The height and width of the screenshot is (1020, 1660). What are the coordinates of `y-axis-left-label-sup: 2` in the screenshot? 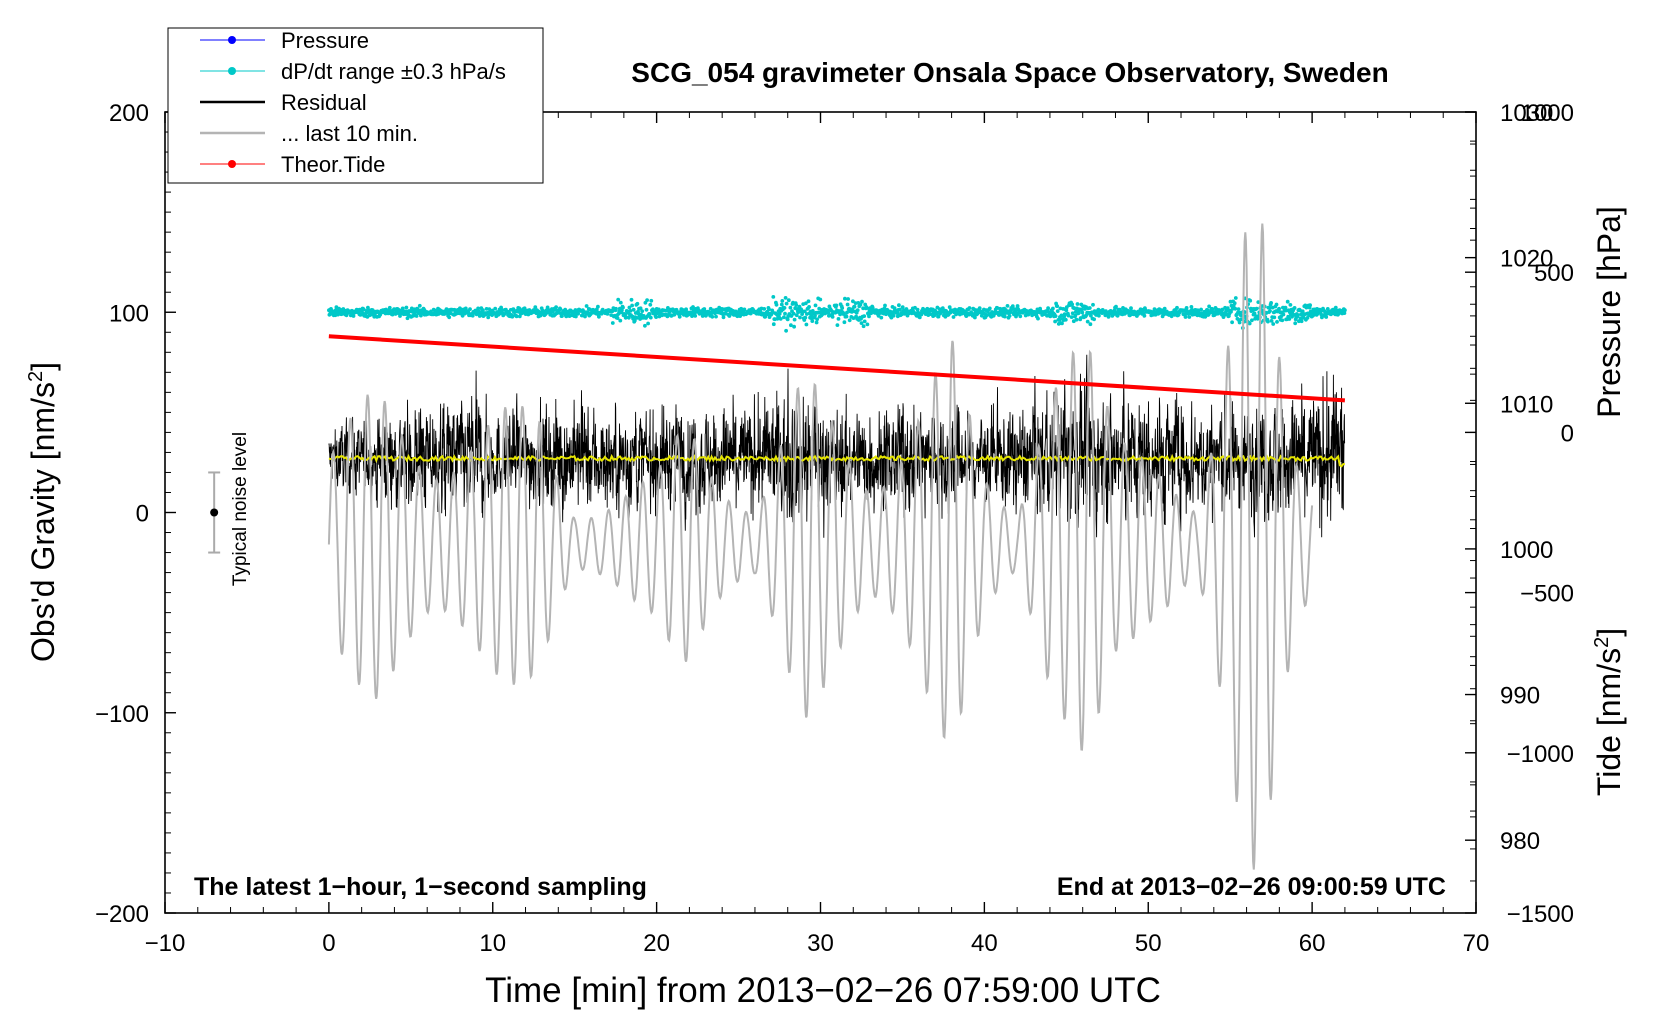 It's located at (36, 376).